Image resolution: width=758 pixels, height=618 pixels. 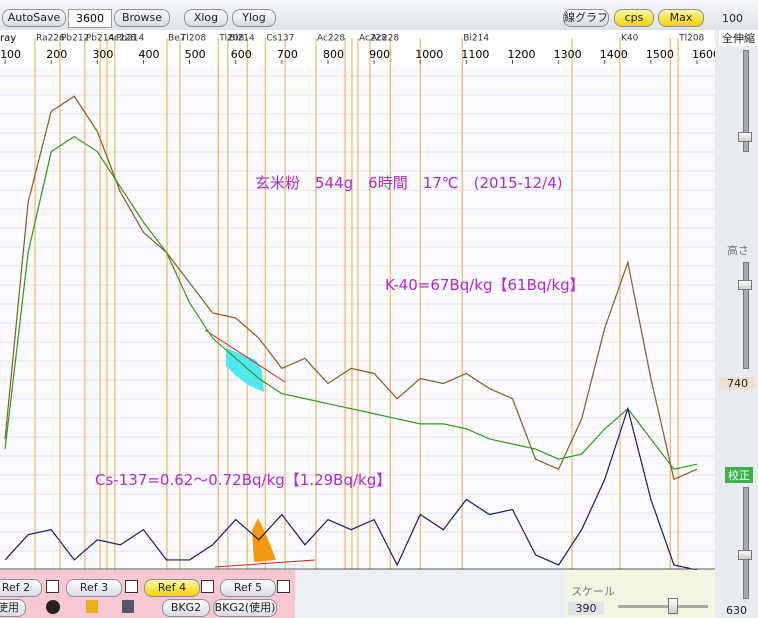 What do you see at coordinates (186, 608) in the screenshot?
I see `bkg2-button: BKG2` at bounding box center [186, 608].